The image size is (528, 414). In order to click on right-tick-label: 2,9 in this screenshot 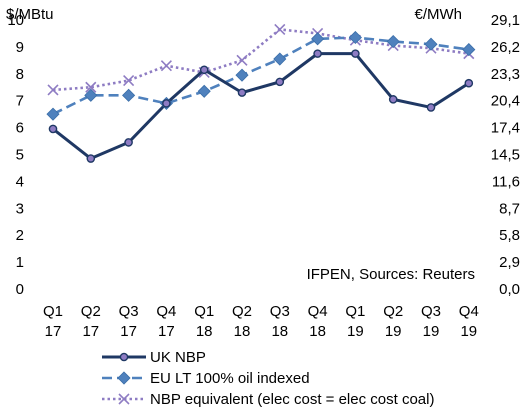, I will do `click(509, 262)`.